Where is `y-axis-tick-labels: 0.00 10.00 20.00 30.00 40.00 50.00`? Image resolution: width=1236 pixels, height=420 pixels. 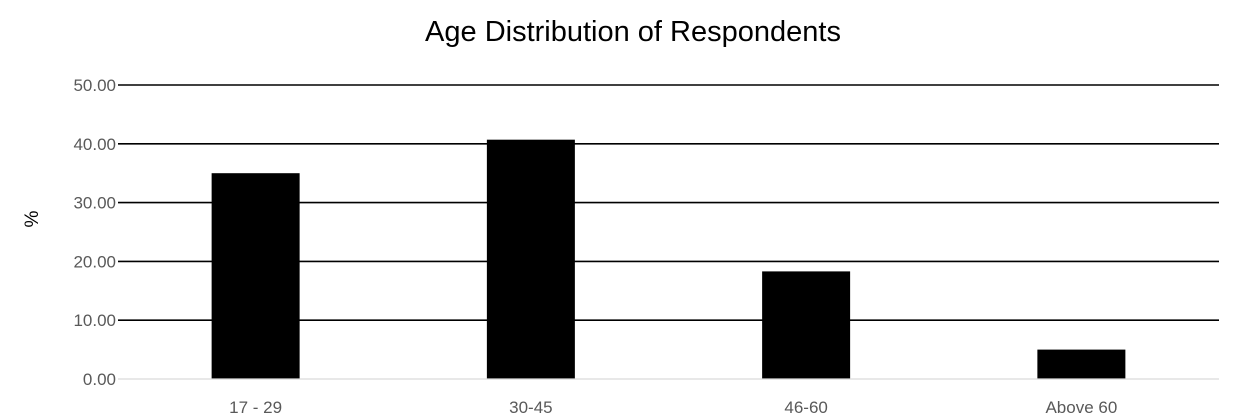
y-axis-tick-labels: 0.00 10.00 20.00 30.00 40.00 50.00 is located at coordinates (94, 232).